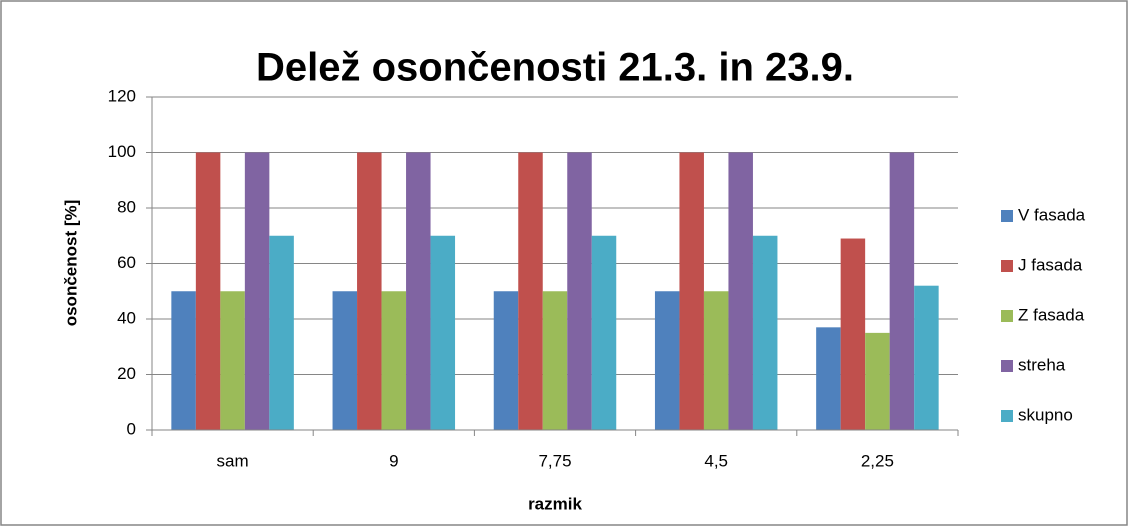 This screenshot has width=1129, height=527. Describe the element at coordinates (122, 151) in the screenshot. I see `y-tick-label: 100` at that location.